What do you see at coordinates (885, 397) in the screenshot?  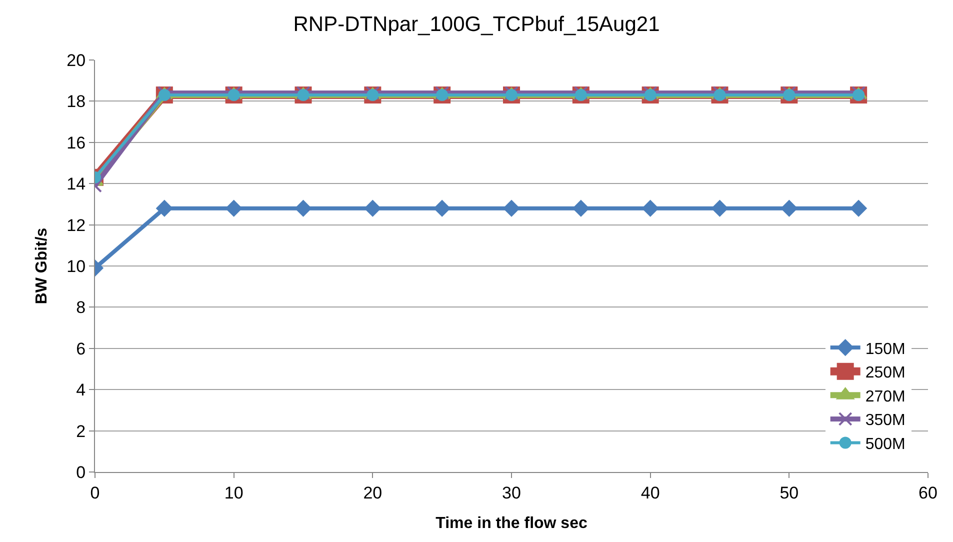 I see `legend-label: 270M` at bounding box center [885, 397].